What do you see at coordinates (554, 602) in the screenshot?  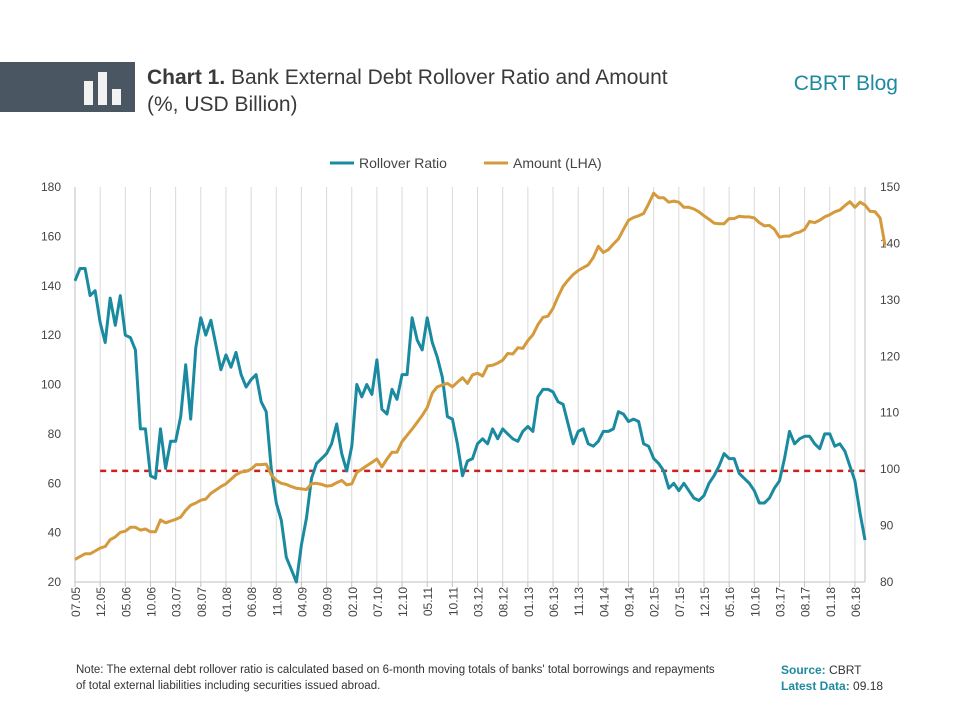 I see `x-tick-label: 06.13` at bounding box center [554, 602].